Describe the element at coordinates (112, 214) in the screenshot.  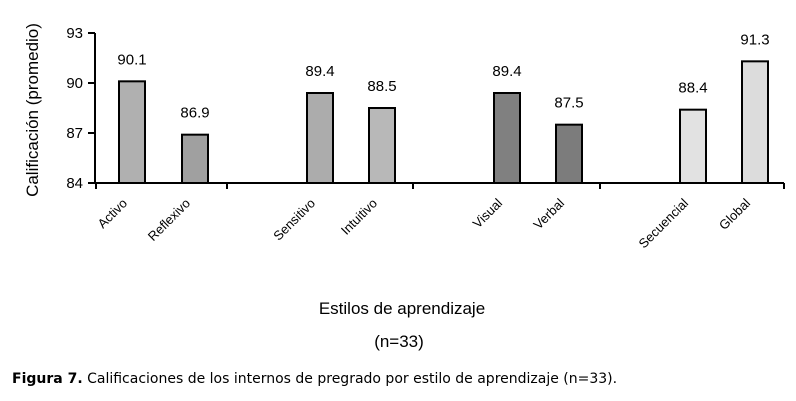
I see `category-label: Activo` at that location.